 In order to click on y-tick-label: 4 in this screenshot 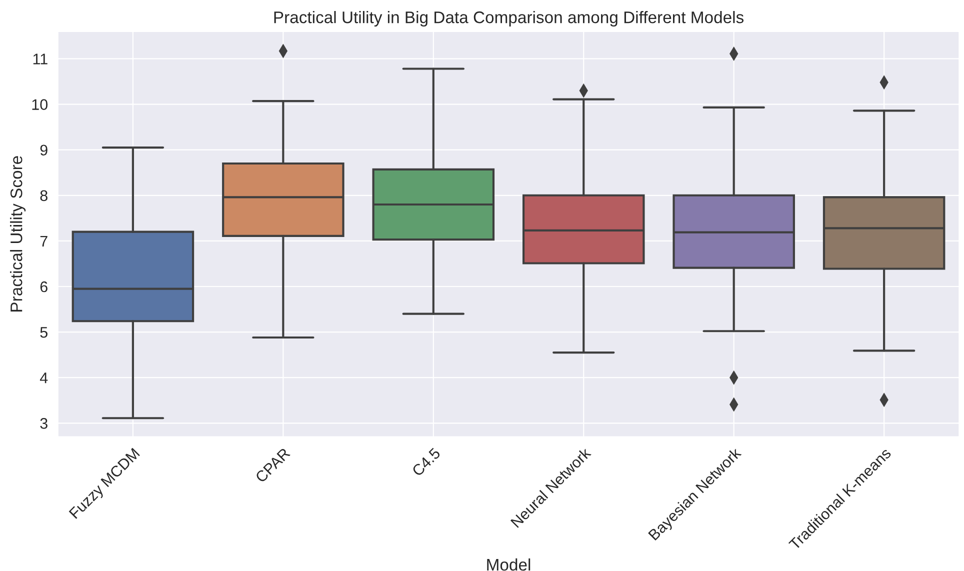, I will do `click(44, 378)`.